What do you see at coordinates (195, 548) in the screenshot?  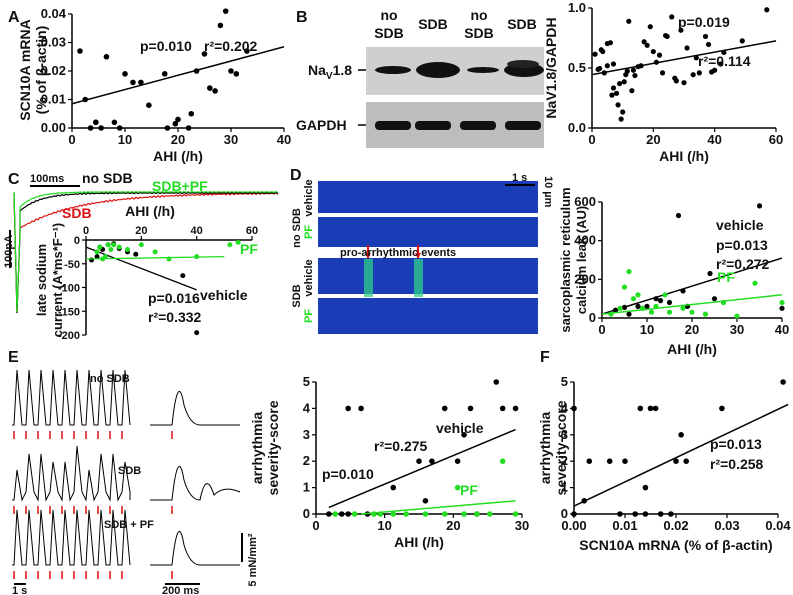 I see `trace-single-sdb-pf` at bounding box center [195, 548].